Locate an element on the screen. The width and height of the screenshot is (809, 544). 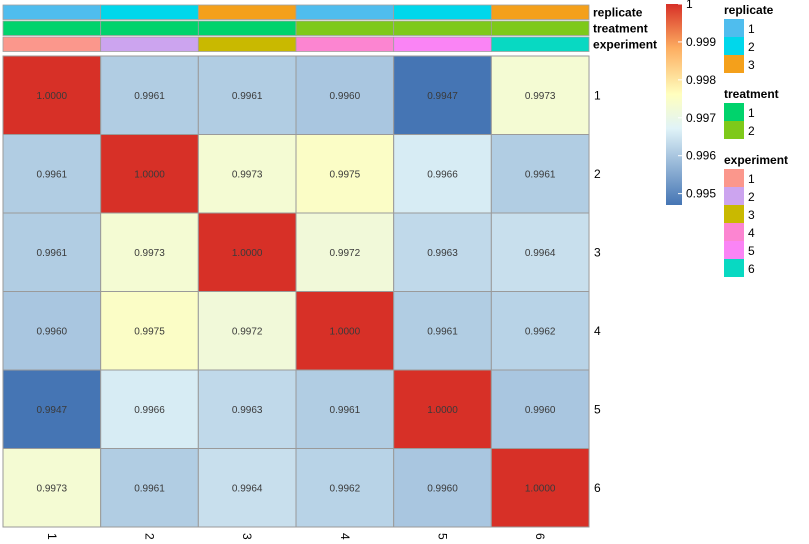
column-label: 6 is located at coordinates (540, 536).